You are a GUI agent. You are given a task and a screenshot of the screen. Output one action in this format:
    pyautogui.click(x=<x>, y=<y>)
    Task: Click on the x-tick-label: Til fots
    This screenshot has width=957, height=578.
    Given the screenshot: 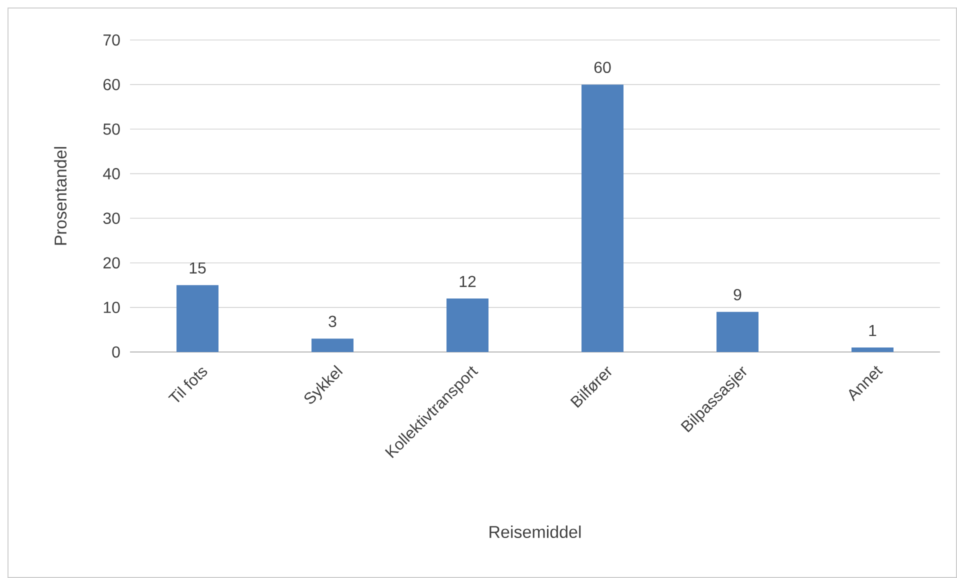 What is the action you would take?
    pyautogui.click(x=188, y=385)
    